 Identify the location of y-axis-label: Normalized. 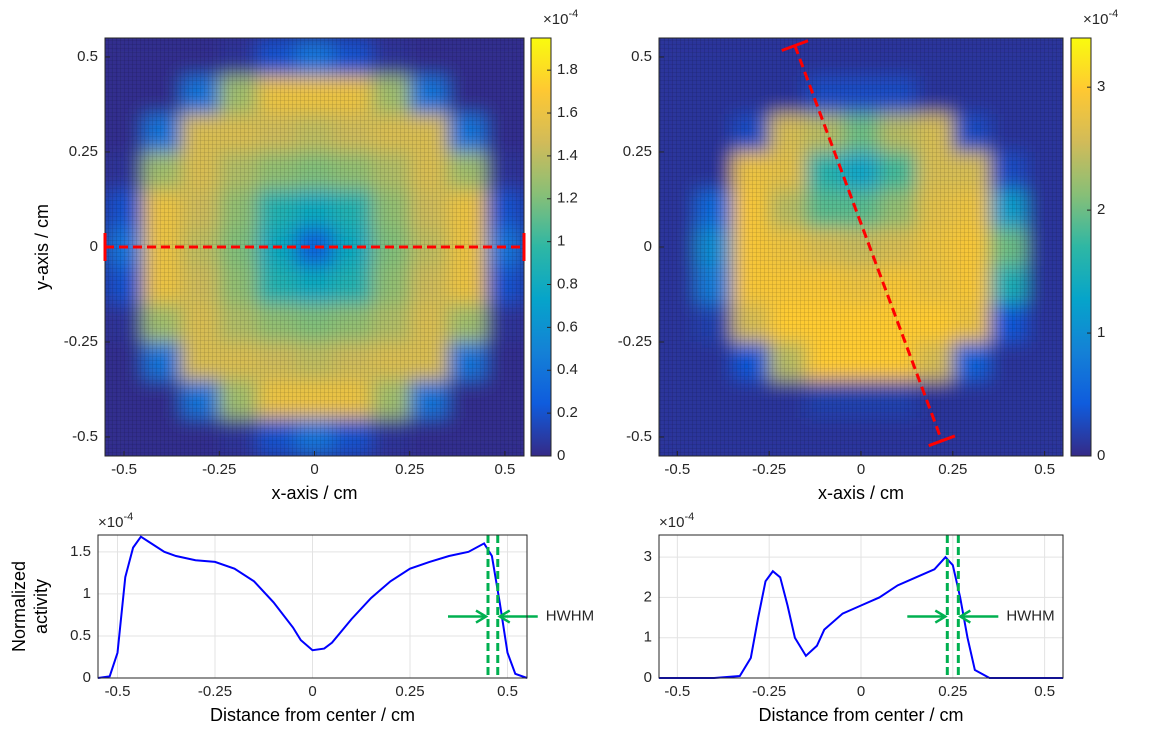
(19, 606).